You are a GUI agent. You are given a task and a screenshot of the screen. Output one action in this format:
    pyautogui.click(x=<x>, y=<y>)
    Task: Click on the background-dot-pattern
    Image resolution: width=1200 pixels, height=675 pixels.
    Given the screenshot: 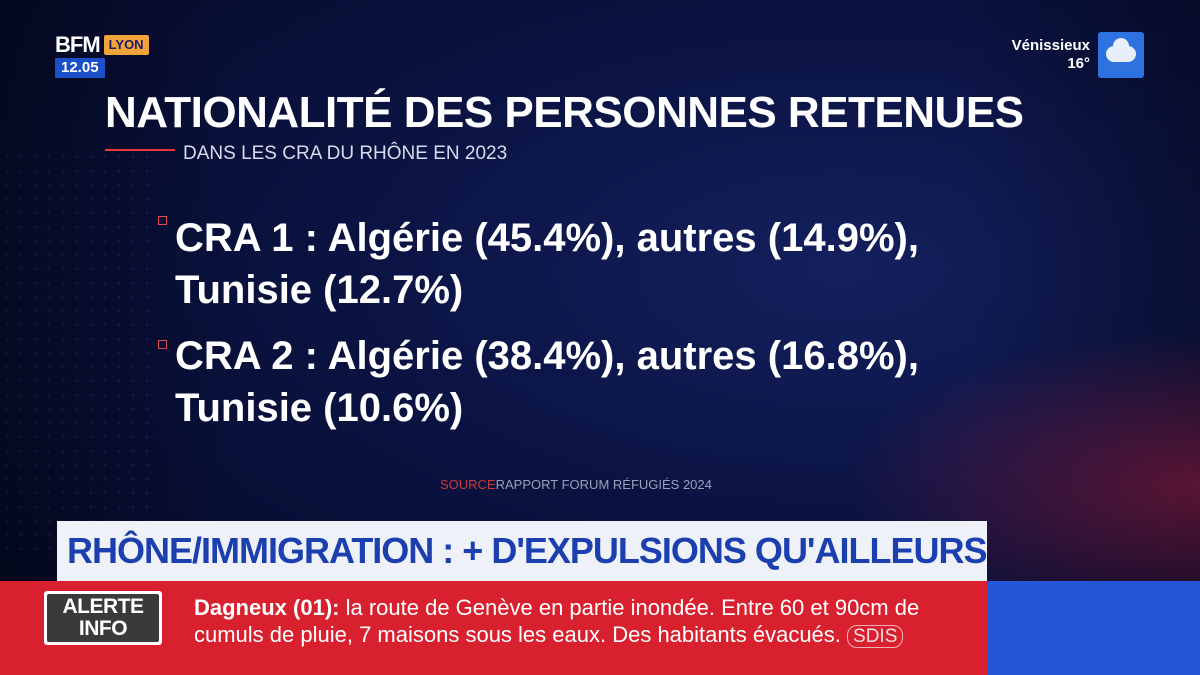 What is the action you would take?
    pyautogui.click(x=80, y=350)
    